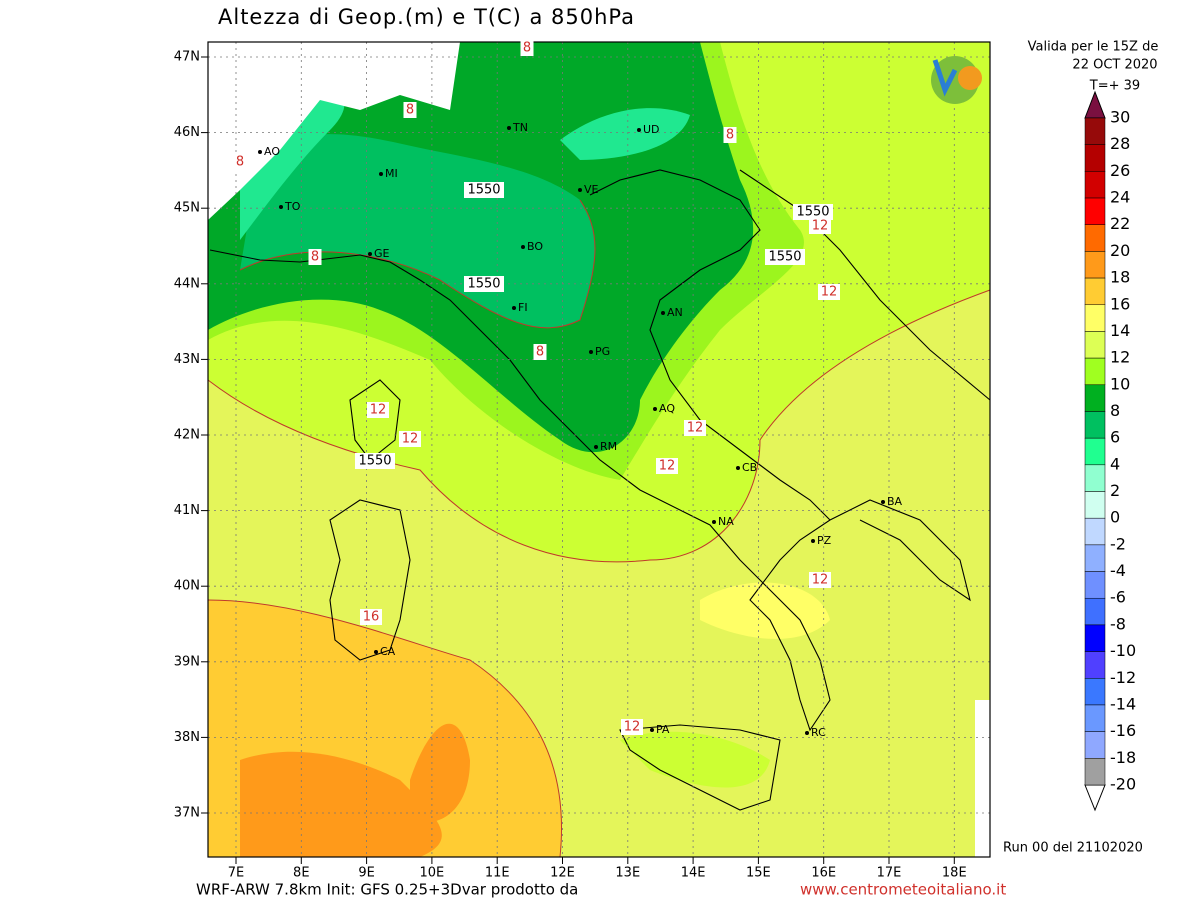 The image size is (1200, 900). What do you see at coordinates (954, 873) in the screenshot?
I see `lon-label: 18E` at bounding box center [954, 873].